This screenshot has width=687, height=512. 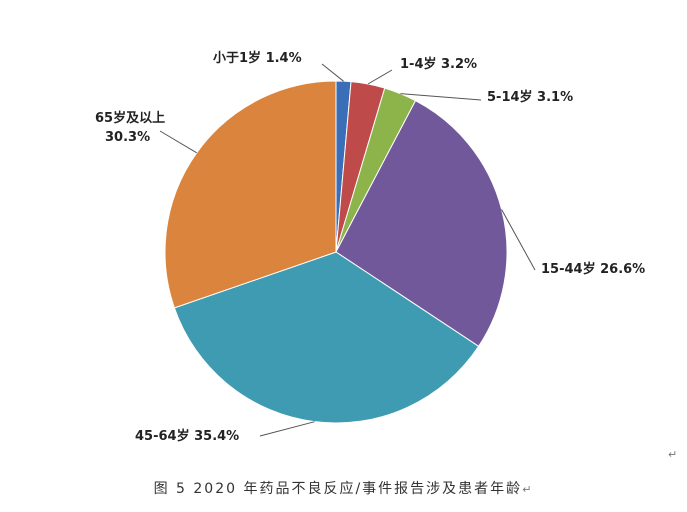 I want to click on slice-label-5: 45-64岁 35.4%, so click(x=187, y=436).